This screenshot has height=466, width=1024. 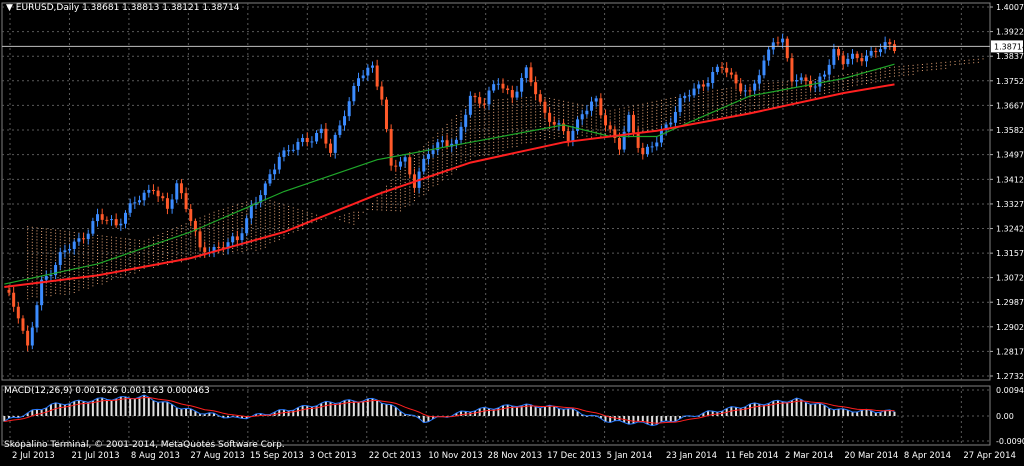 I want to click on triangle-down-icon: ▼, so click(x=9, y=8).